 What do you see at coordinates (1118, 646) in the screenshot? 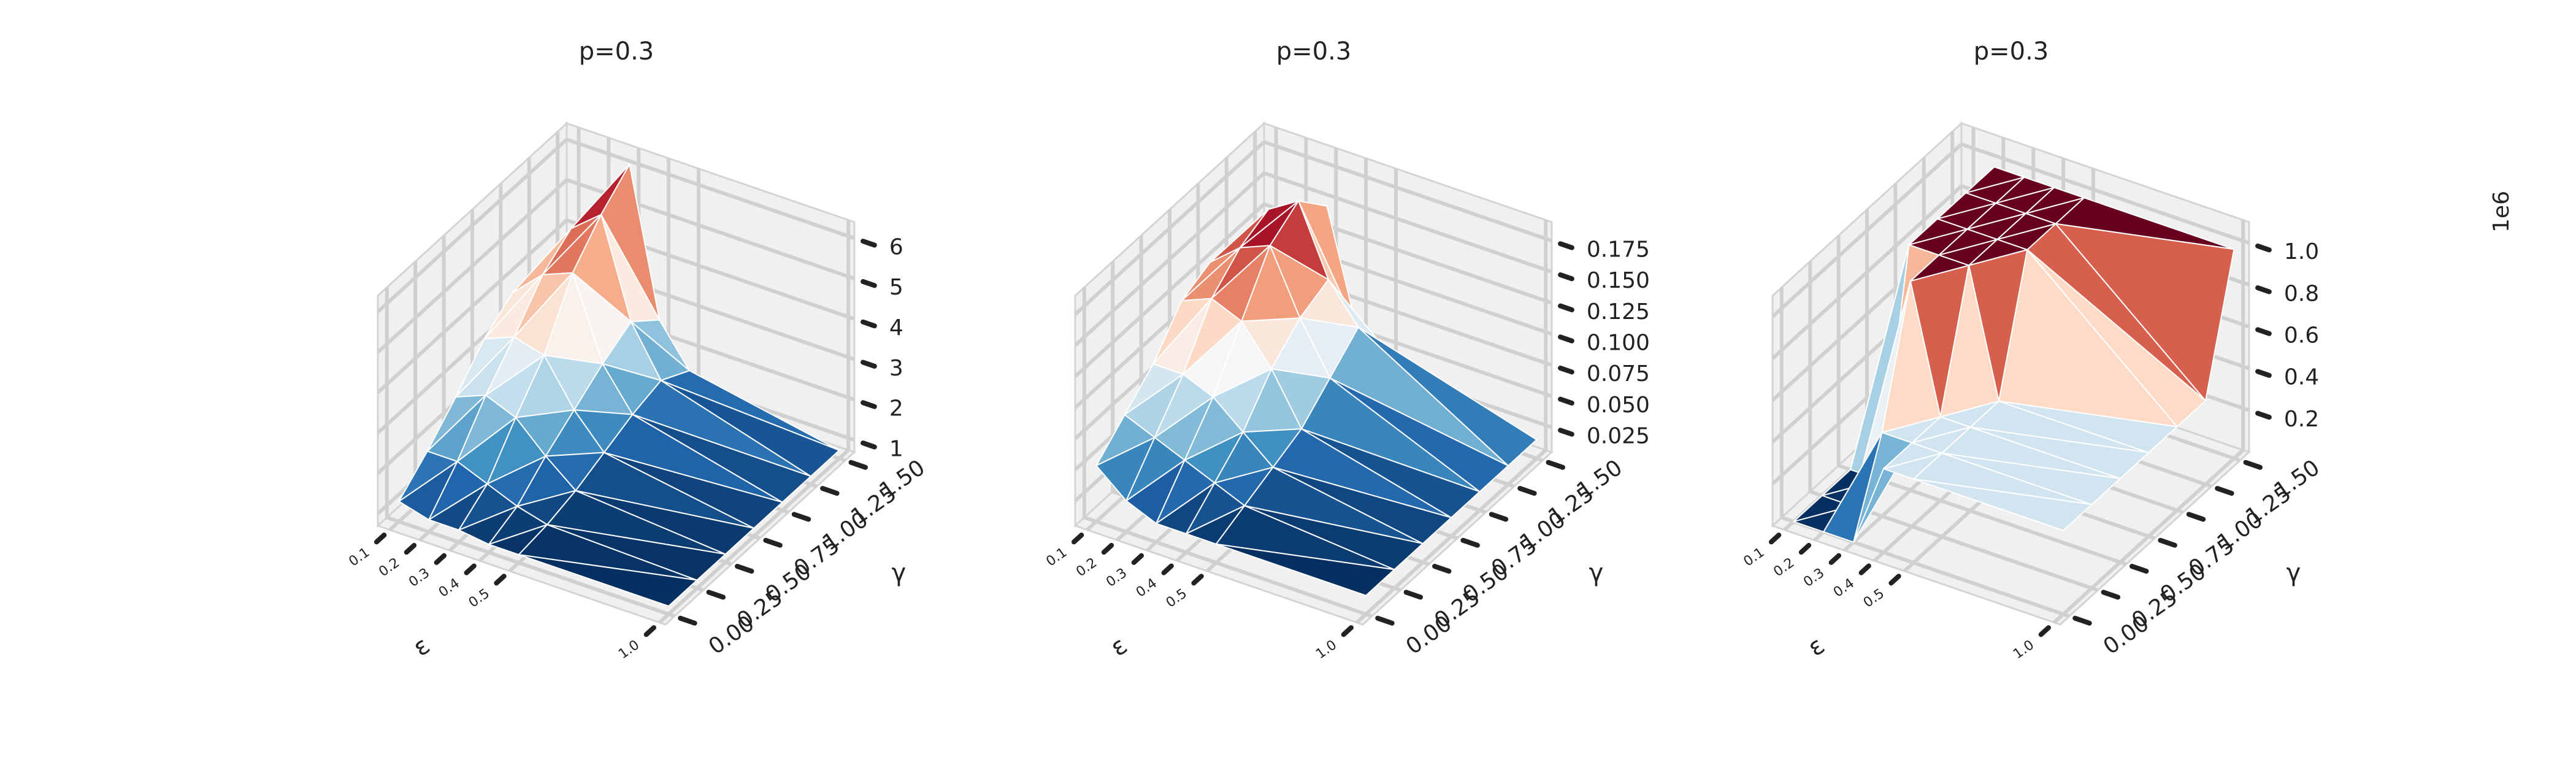
I see `x-axis-label: ε` at bounding box center [1118, 646].